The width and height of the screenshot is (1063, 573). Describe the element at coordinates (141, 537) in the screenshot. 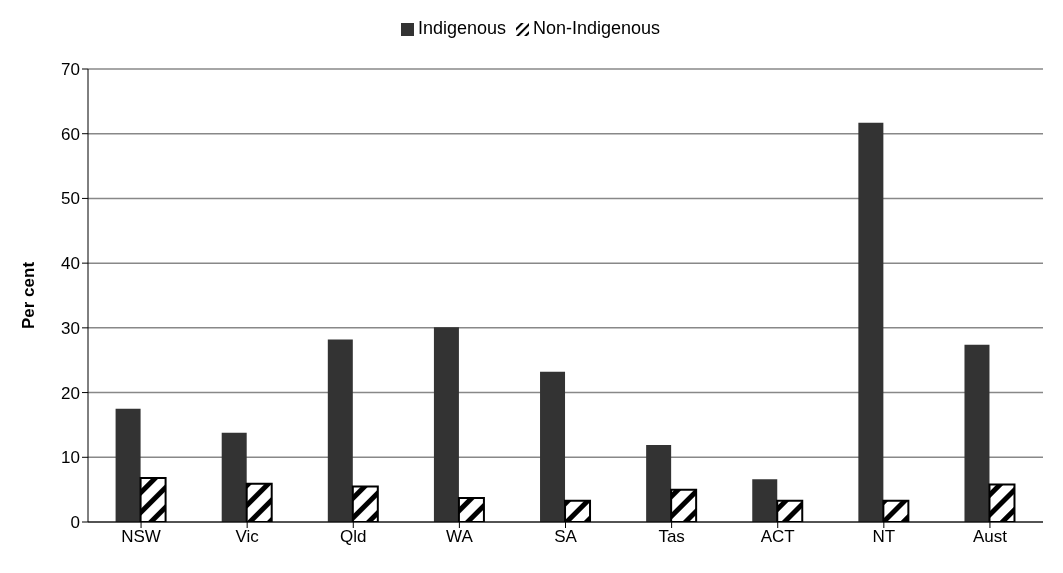

I see `x-tick-label: NSW` at that location.